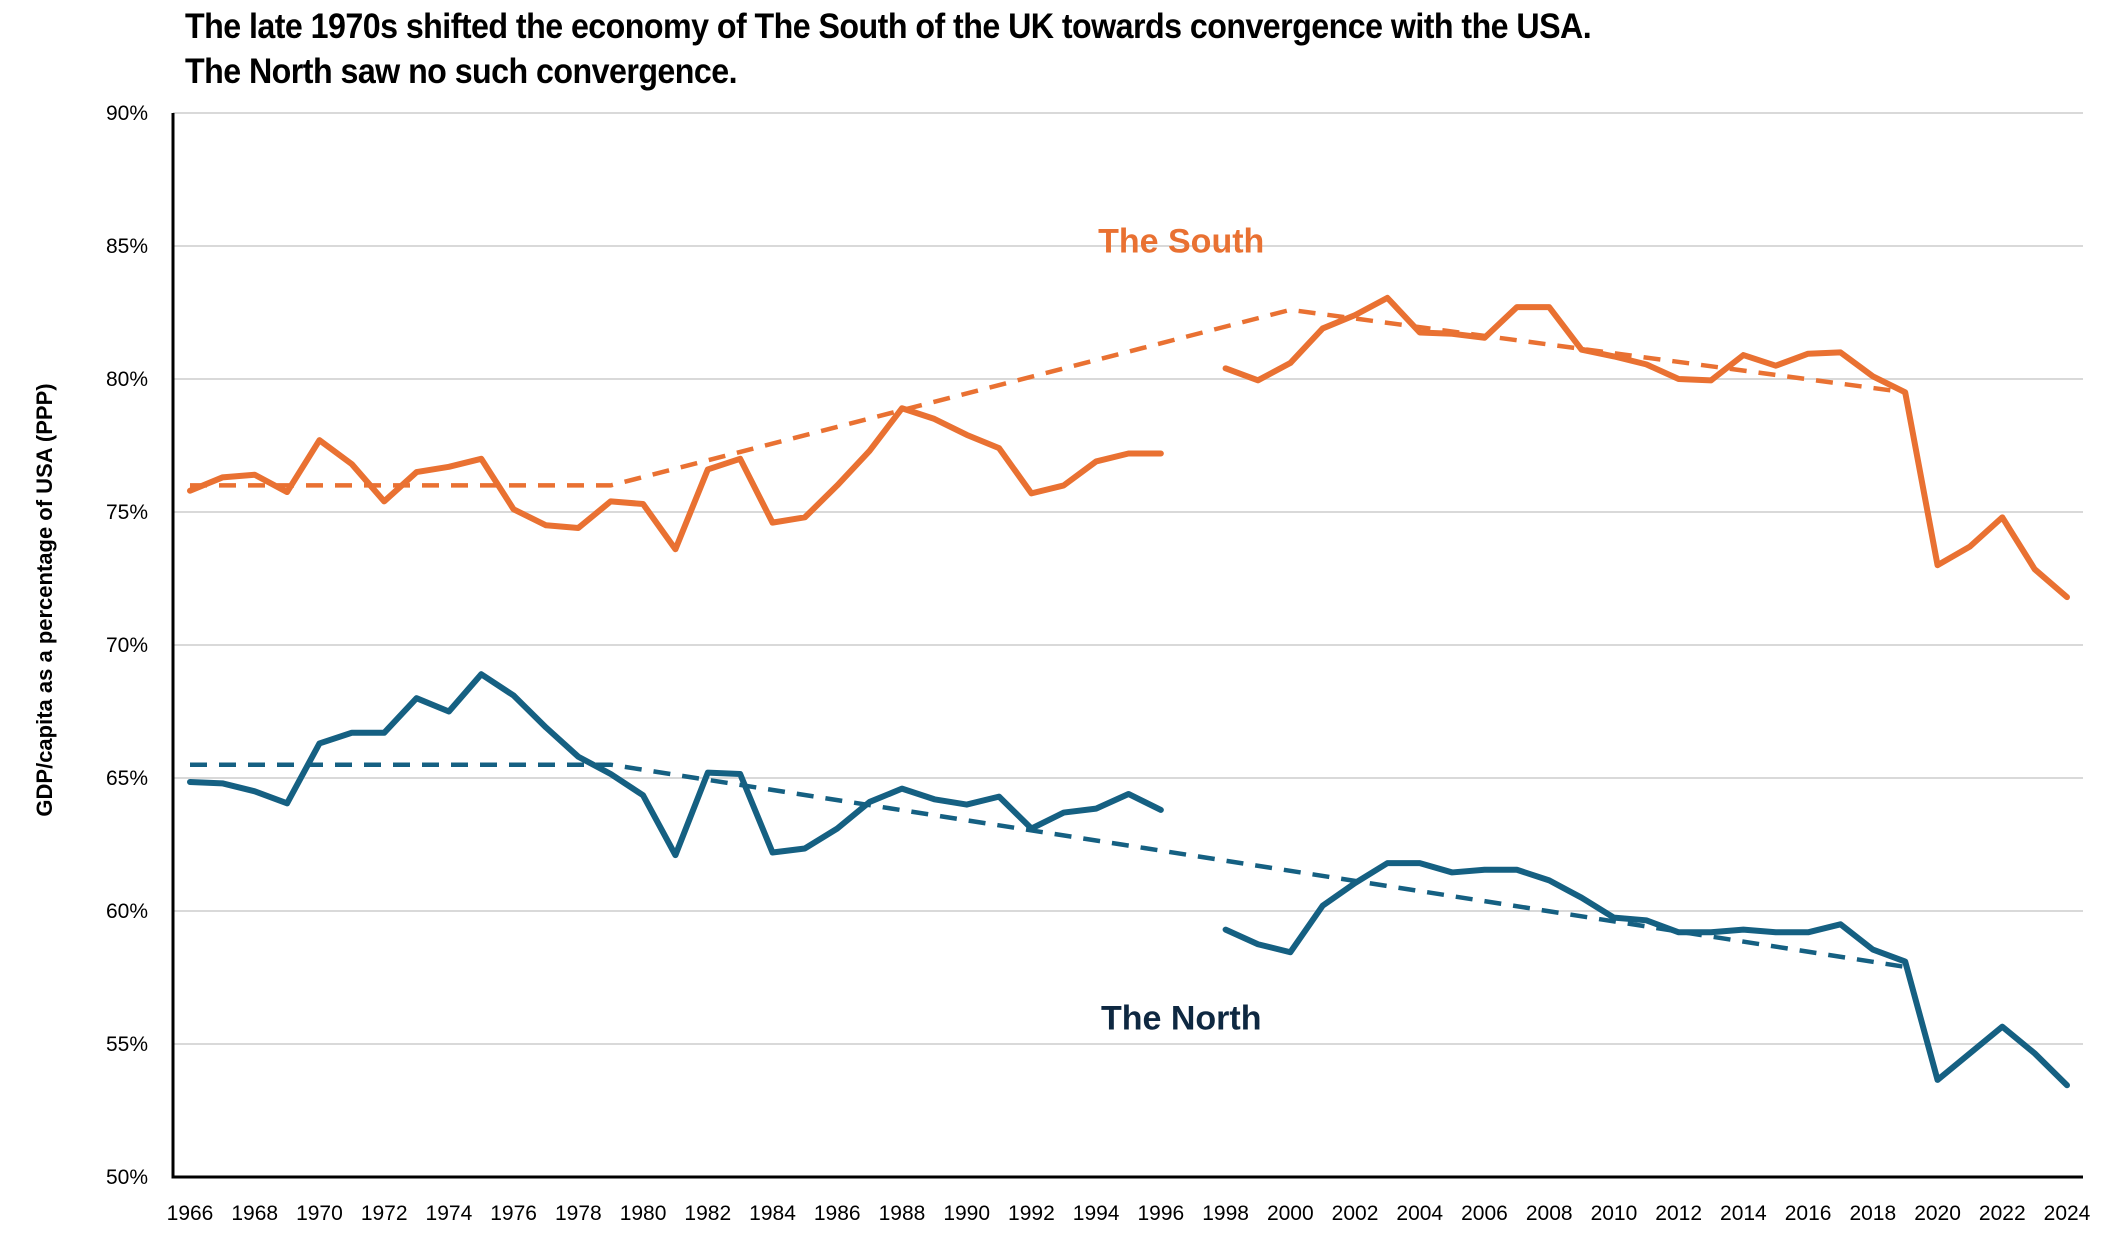 The height and width of the screenshot is (1260, 2115). I want to click on y-tick-label: 70%, so click(127, 645).